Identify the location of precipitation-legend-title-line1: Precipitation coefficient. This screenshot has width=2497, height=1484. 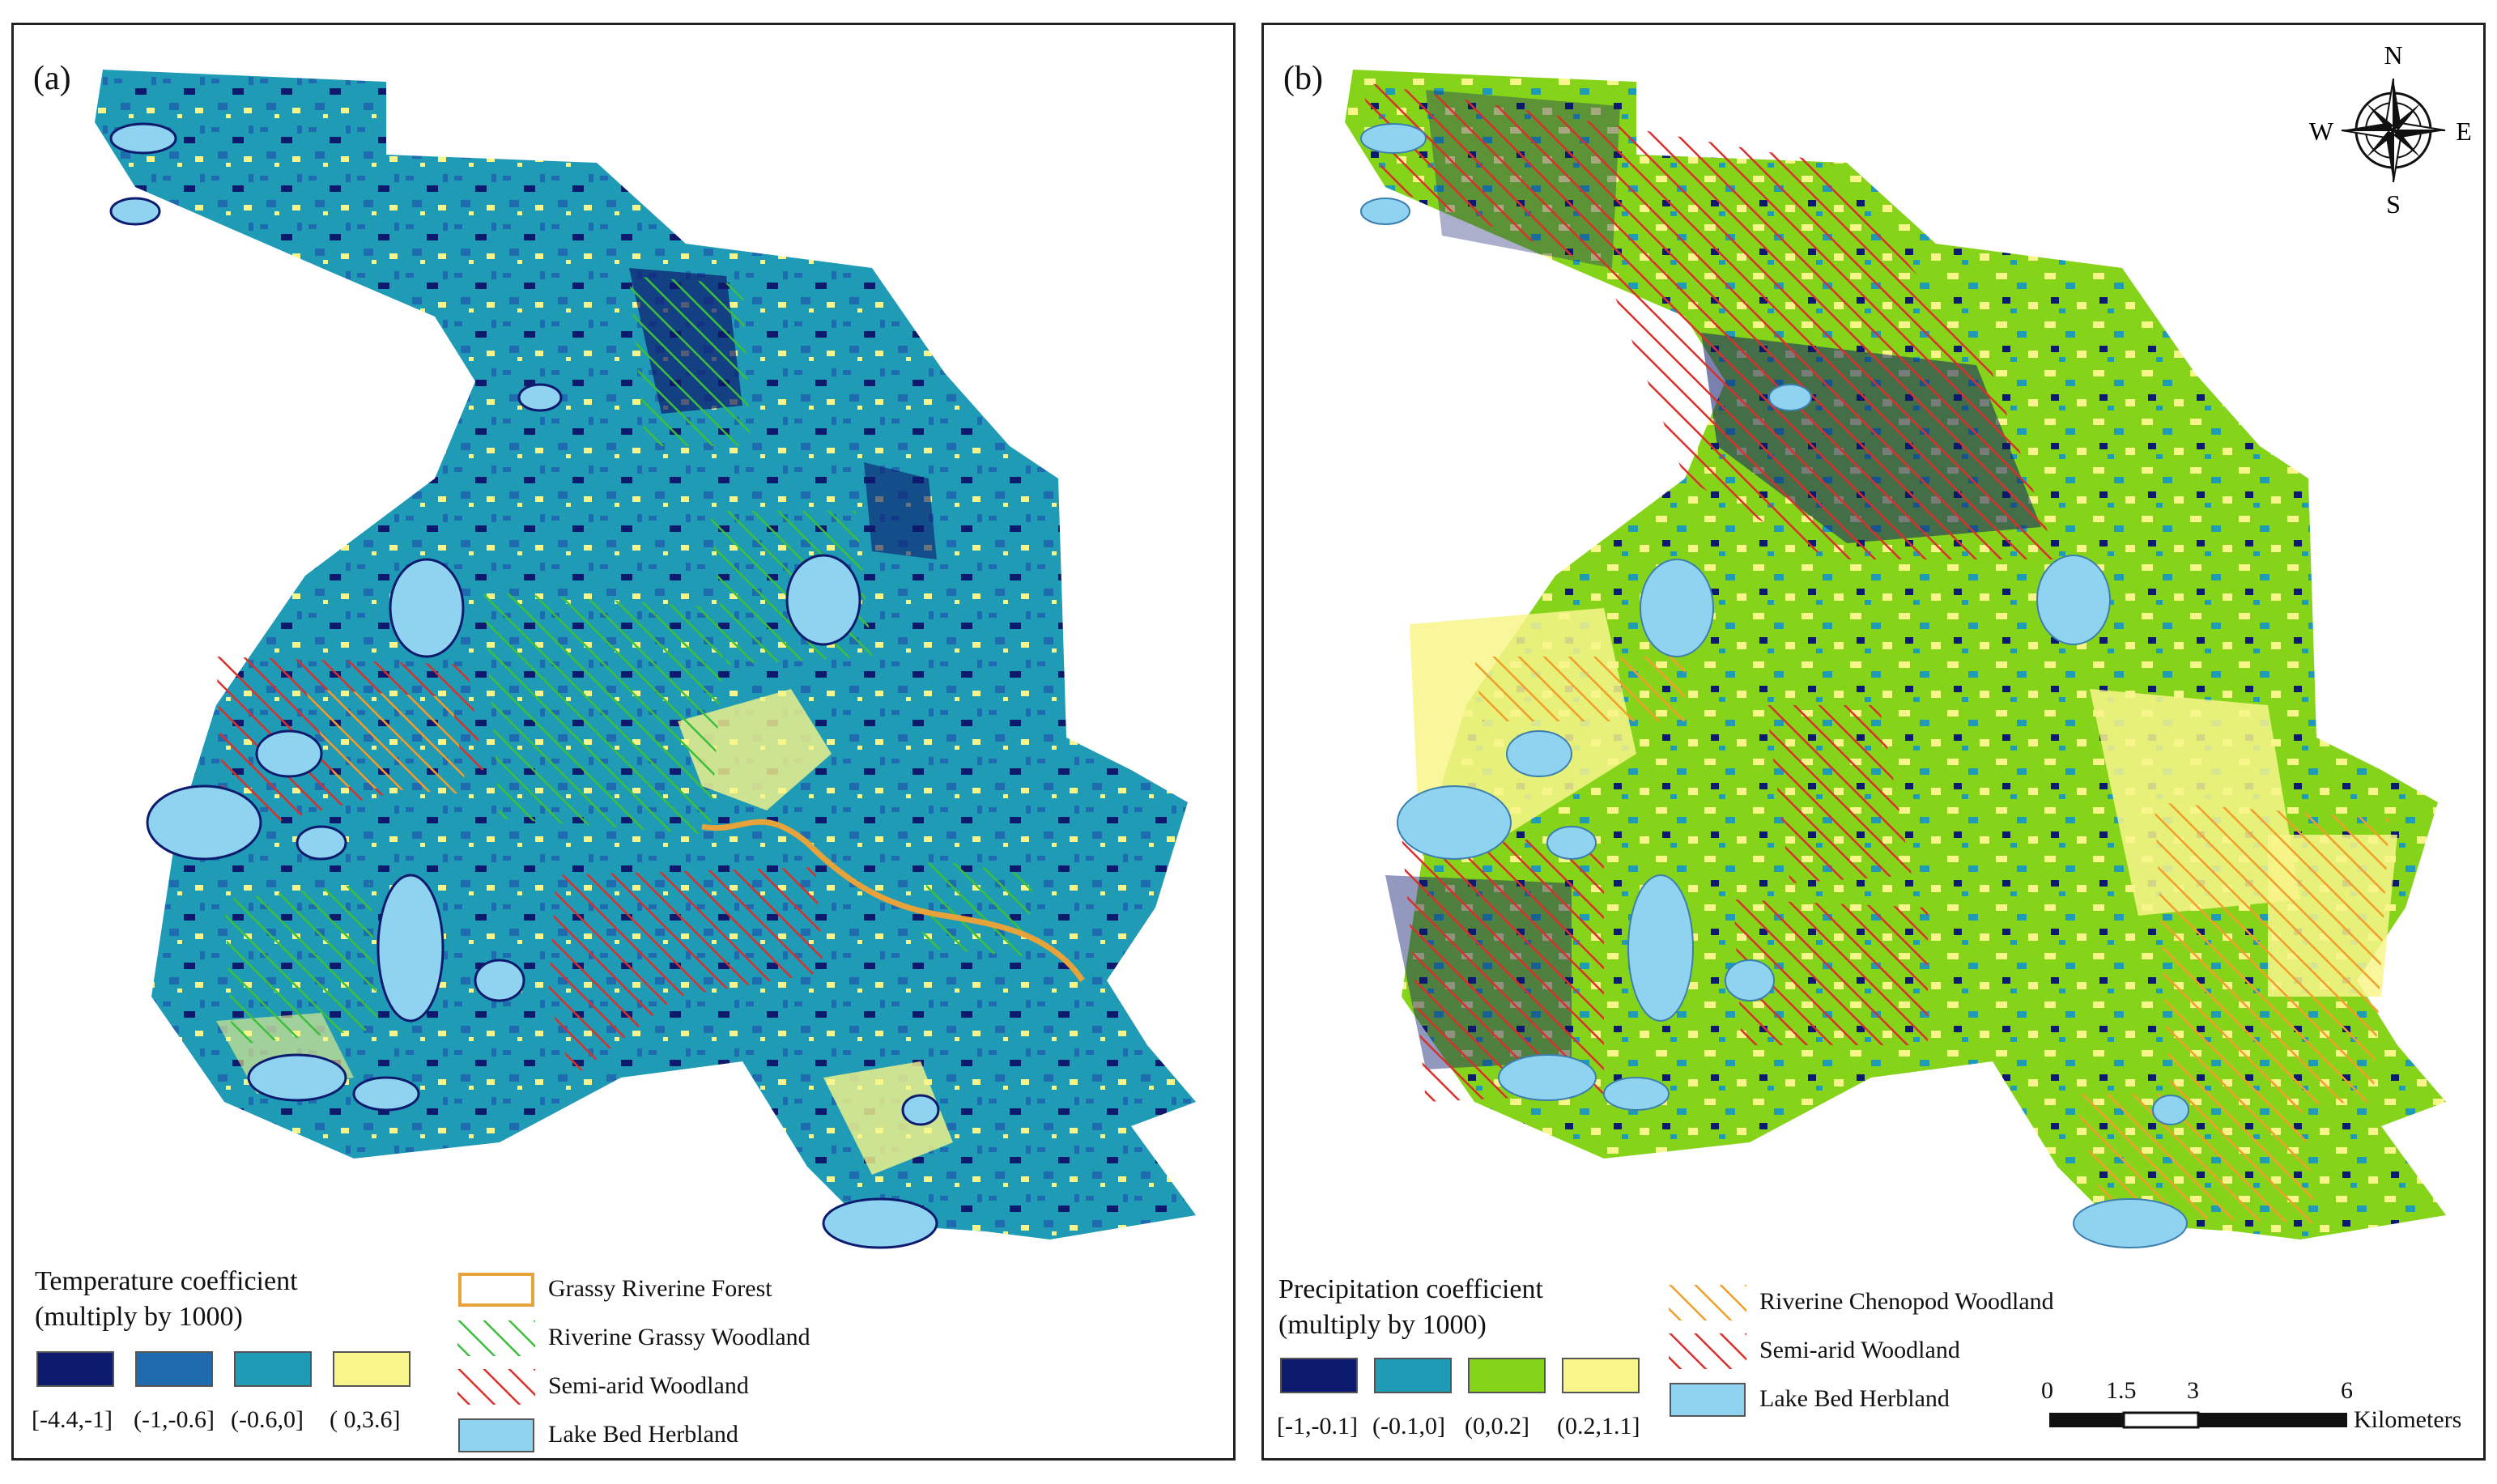
(1410, 1289).